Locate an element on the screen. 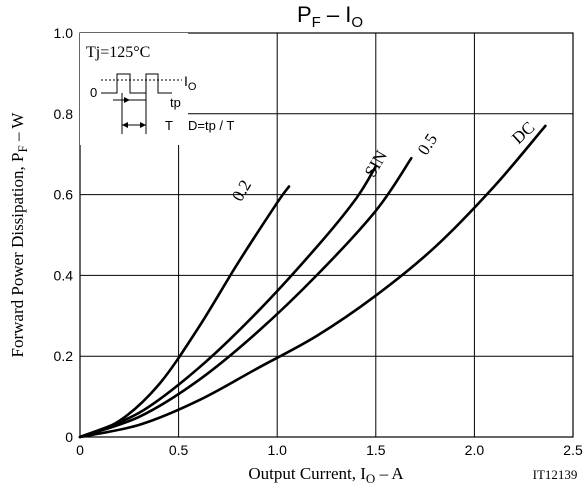 The width and height of the screenshot is (586, 490). series-label: 0.5 is located at coordinates (428, 144).